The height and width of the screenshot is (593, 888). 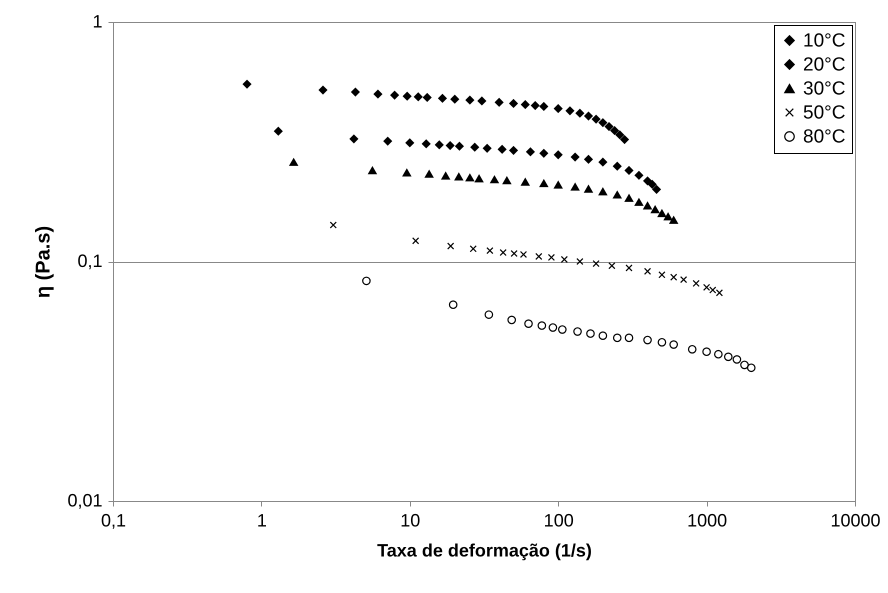 I want to click on y-axis-title: η (Pa.s), so click(x=43, y=262).